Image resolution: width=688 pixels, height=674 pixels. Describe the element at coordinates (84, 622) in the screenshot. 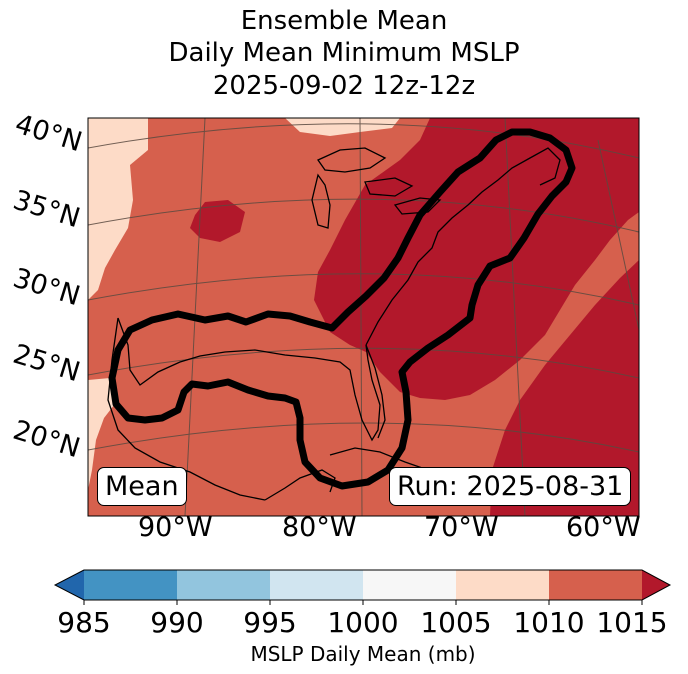

I see `colorbar-tick-985: 985` at that location.